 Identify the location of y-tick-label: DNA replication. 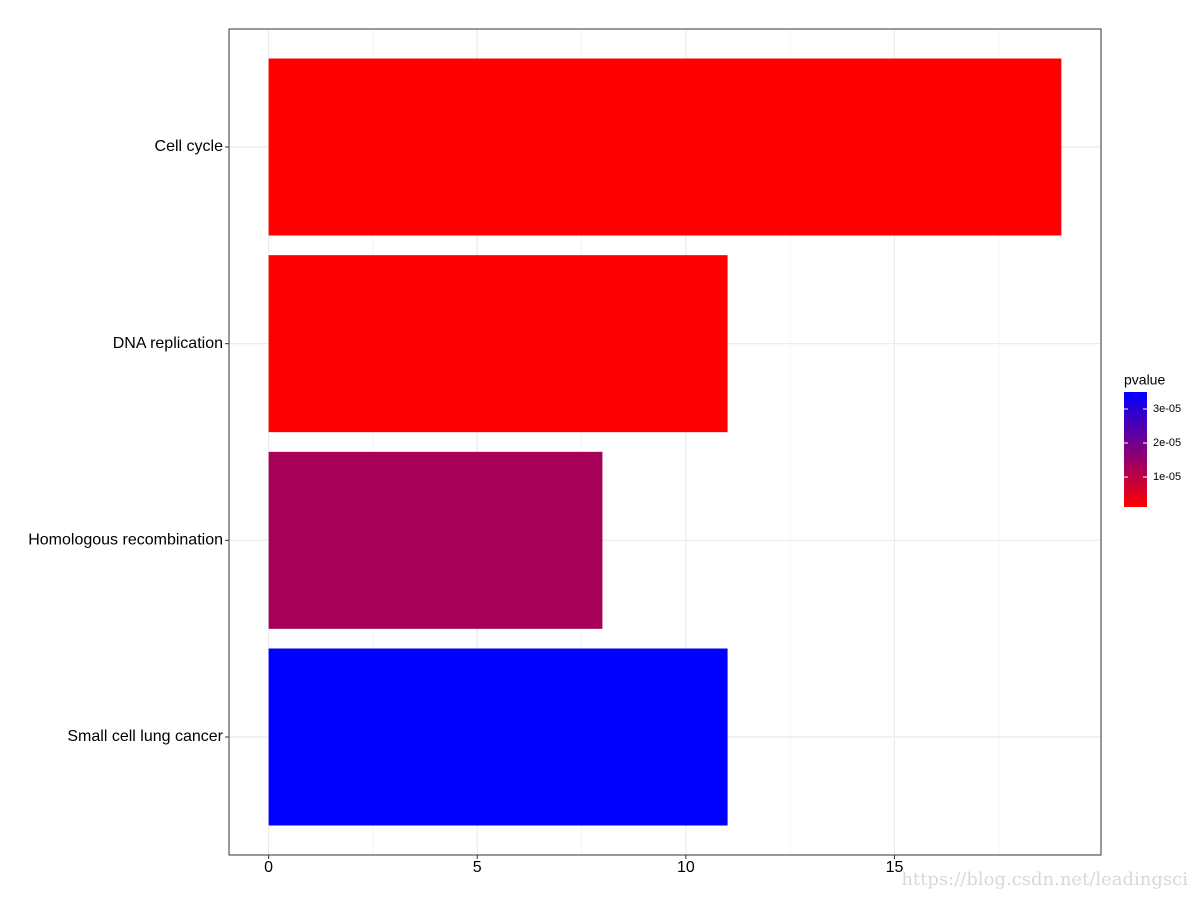
(168, 343).